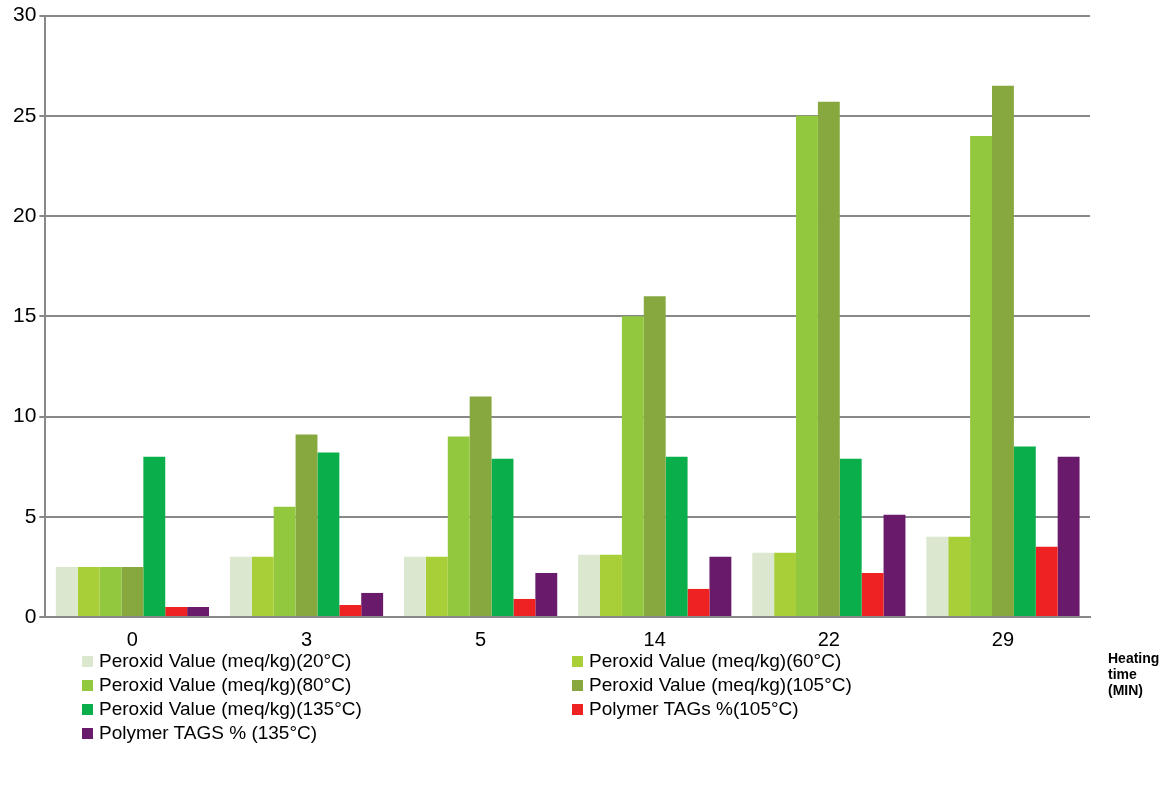  Describe the element at coordinates (828, 638) in the screenshot. I see `x-tick-label: 22` at that location.